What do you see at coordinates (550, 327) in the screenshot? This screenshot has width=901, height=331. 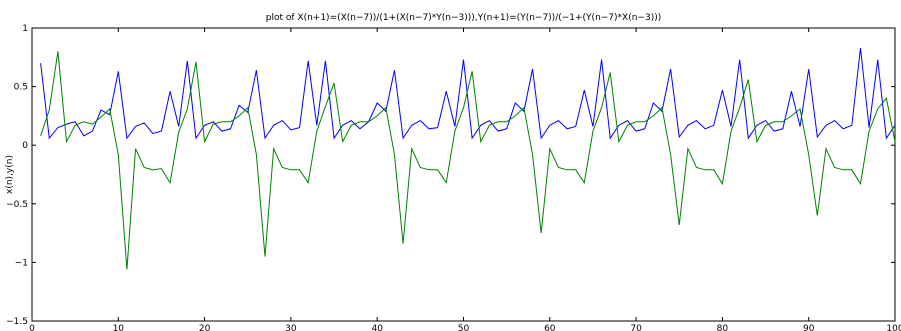 I see `x-tick-label: 60` at bounding box center [550, 327].